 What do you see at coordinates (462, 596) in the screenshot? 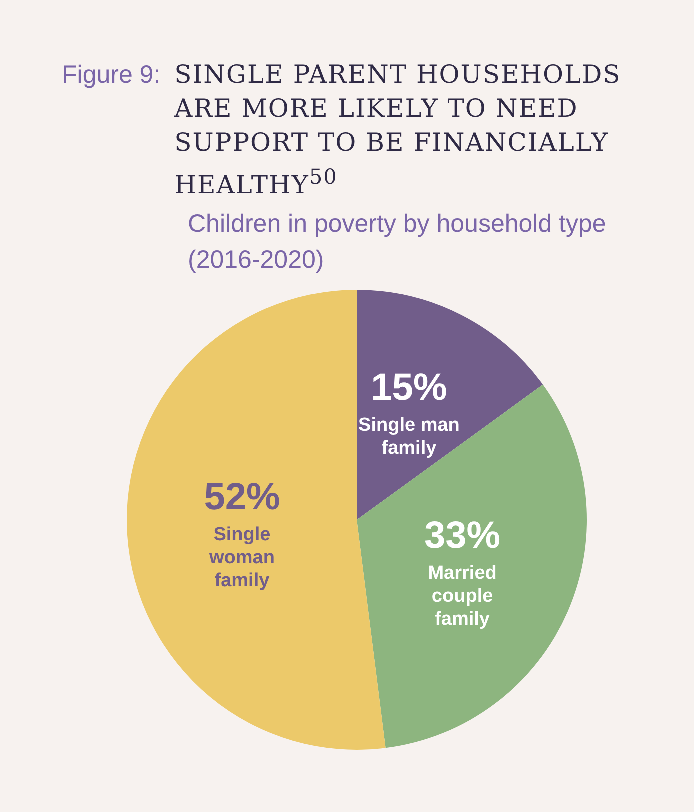
I see `slice-label: Married couple family` at bounding box center [462, 596].